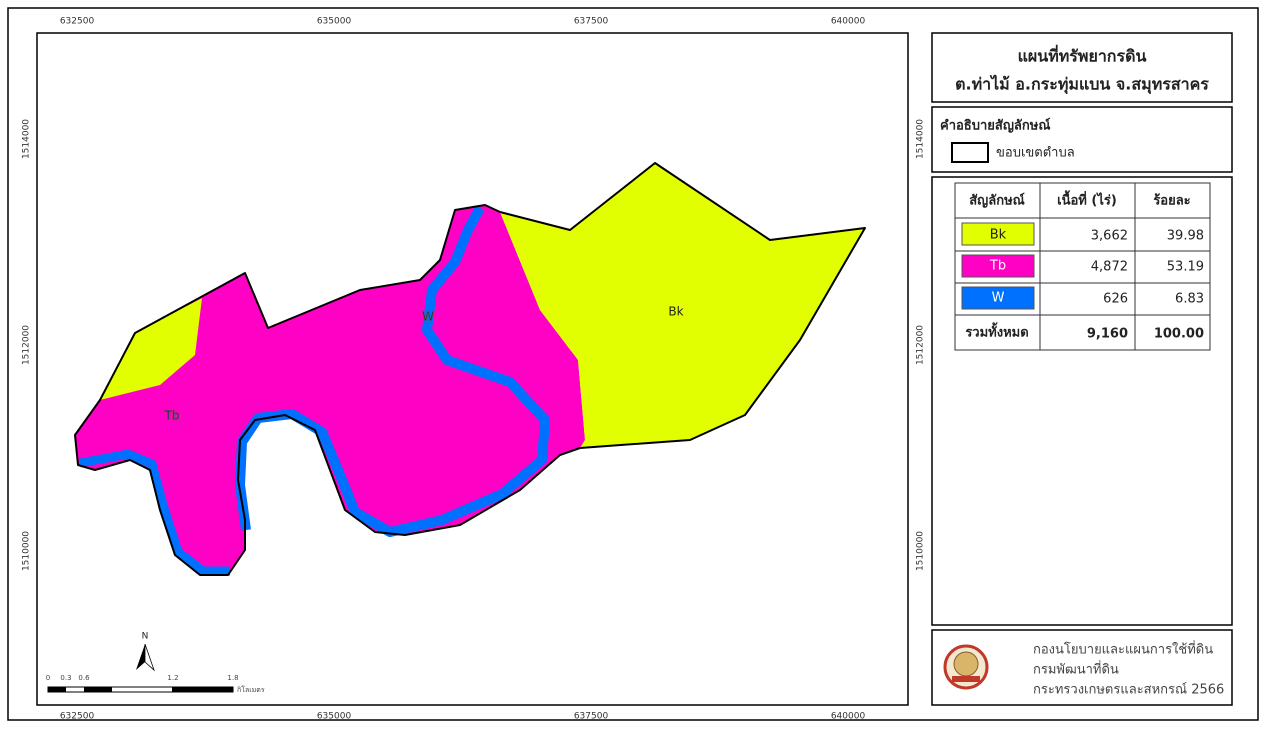 The width and height of the screenshot is (1266, 729). What do you see at coordinates (1035, 153) in the screenshot?
I see `legend-item: ขอบเขตตำบล` at bounding box center [1035, 153].